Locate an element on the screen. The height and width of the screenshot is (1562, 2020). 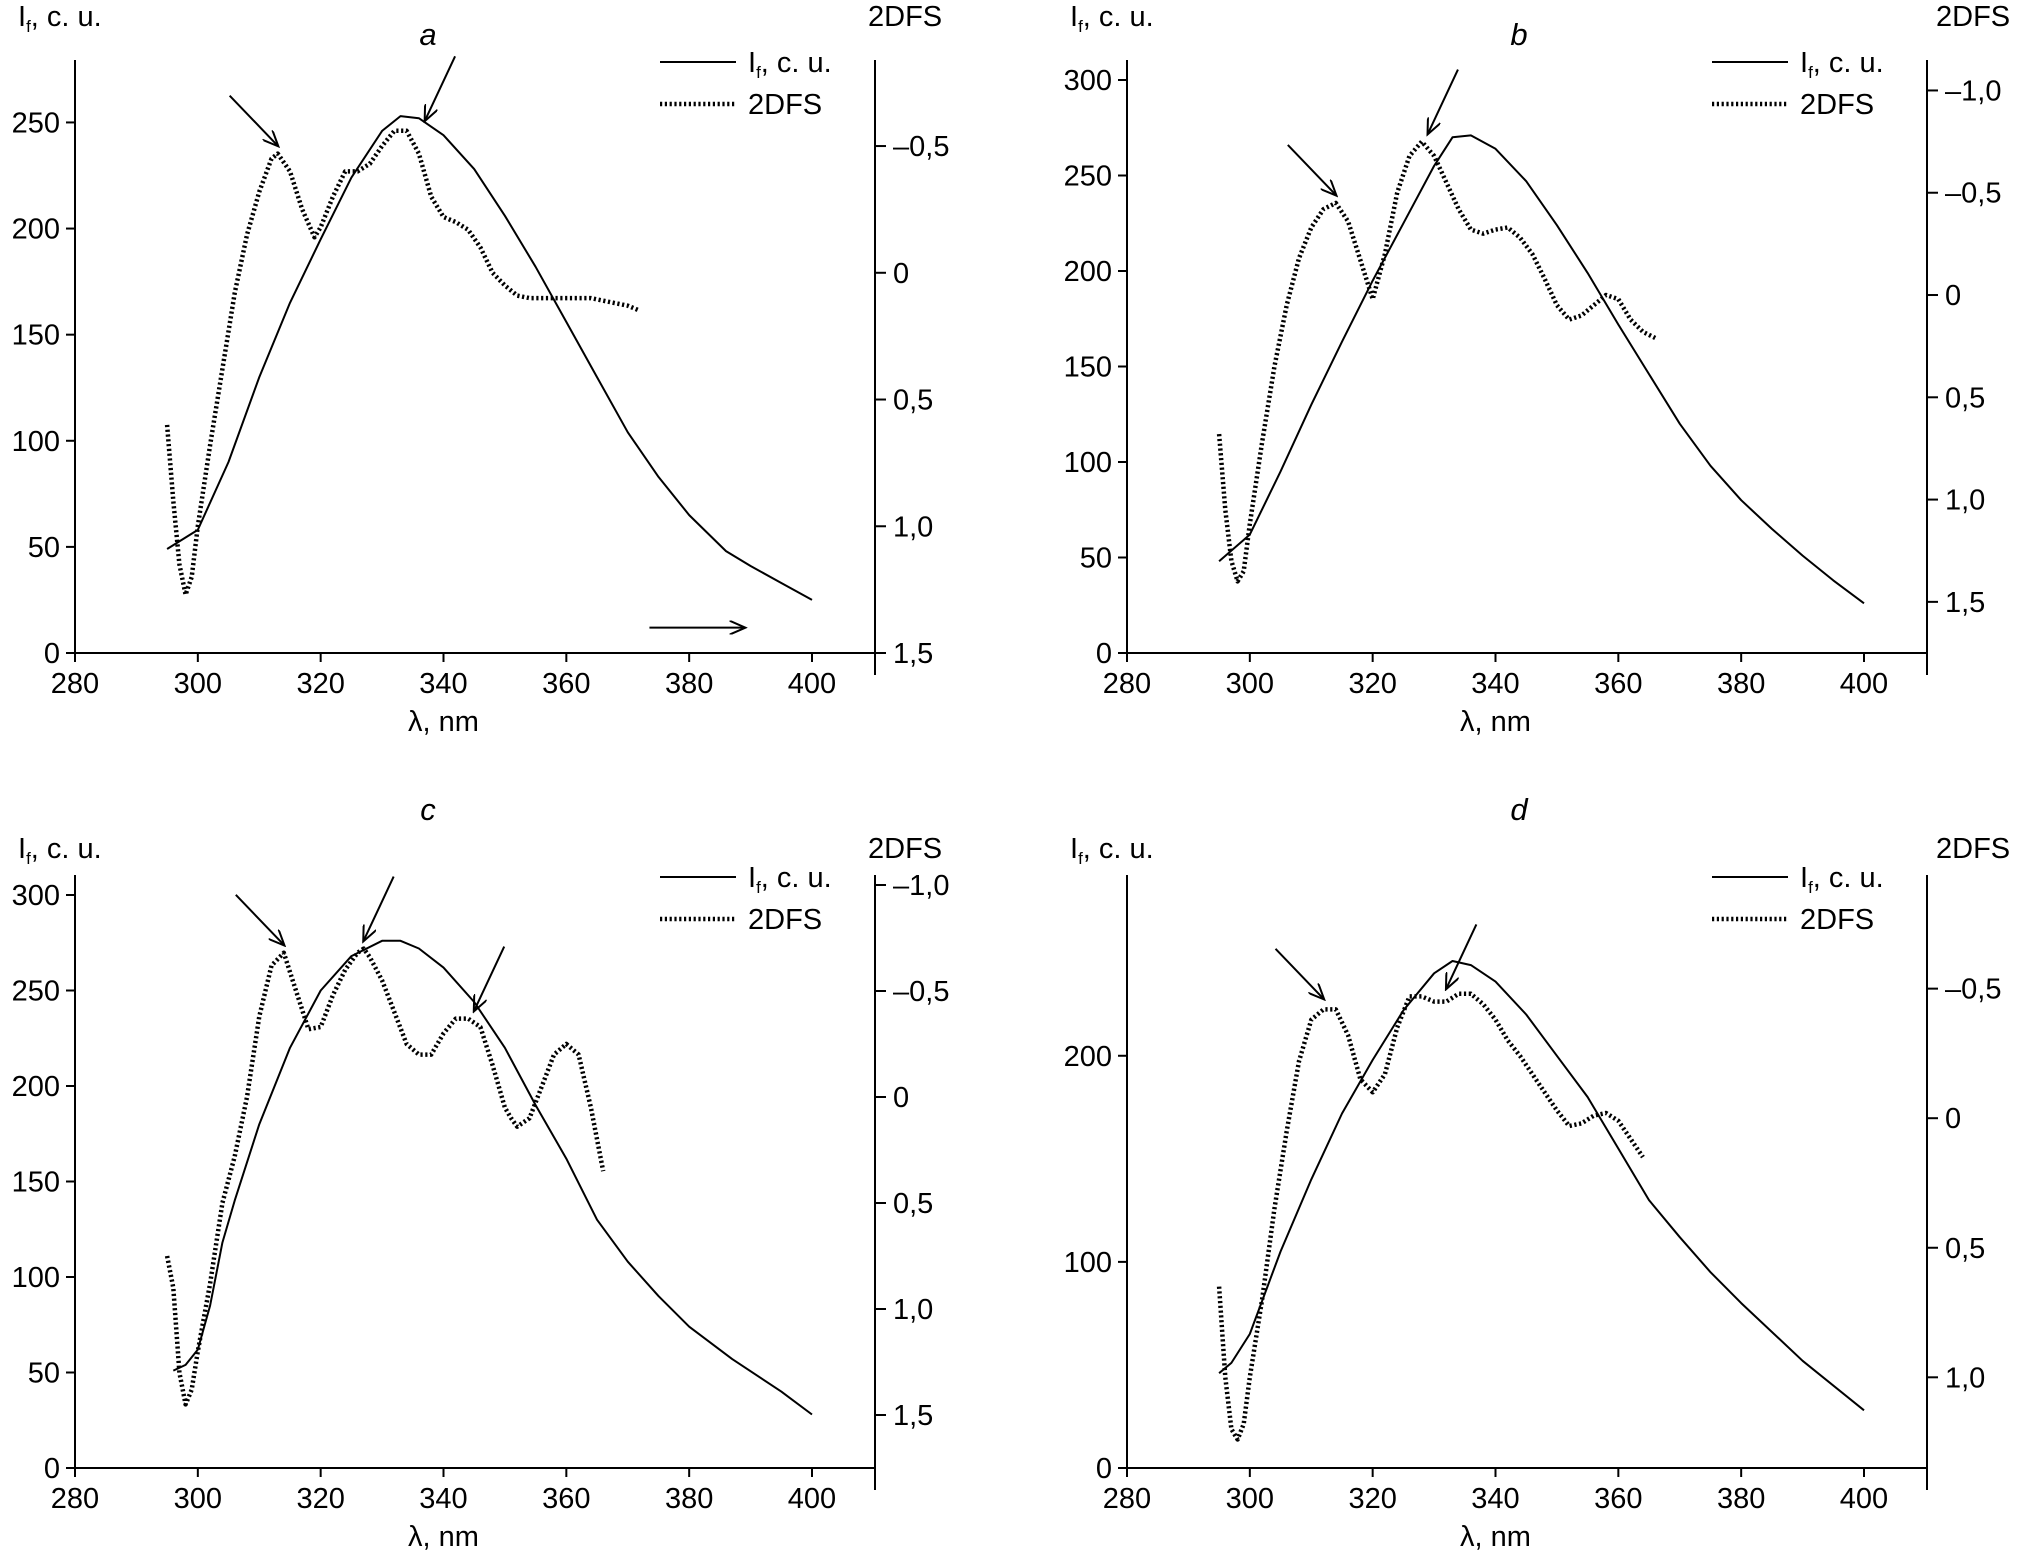
panel-letter: d is located at coordinates (1519, 809).